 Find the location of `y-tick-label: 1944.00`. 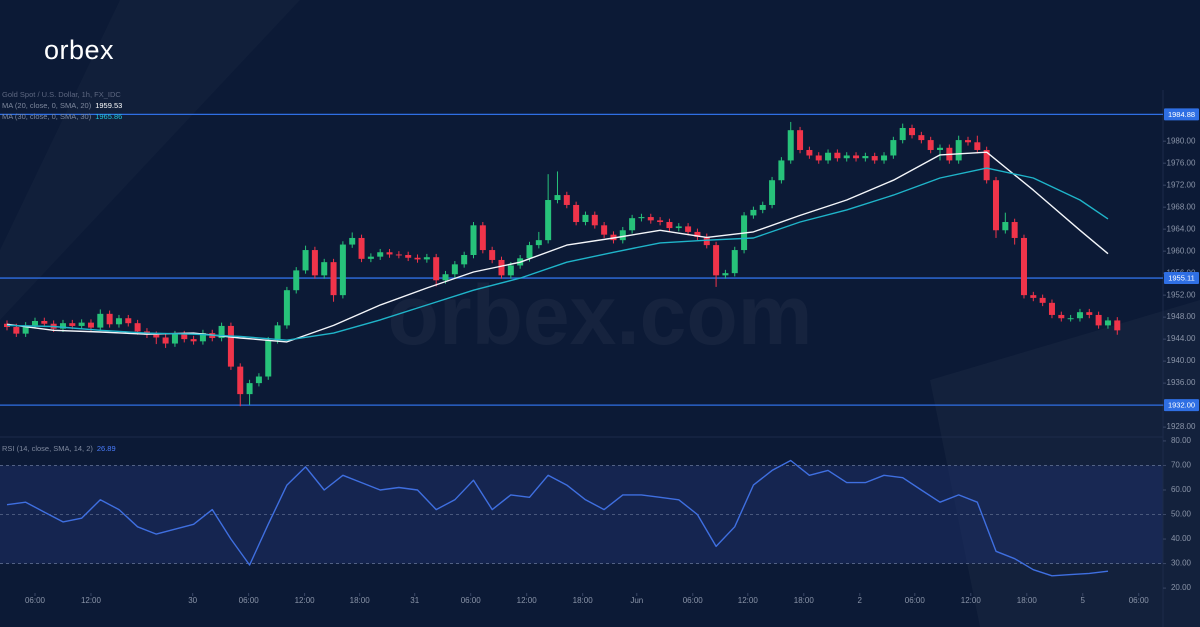

y-tick-label: 1944.00 is located at coordinates (1181, 338).